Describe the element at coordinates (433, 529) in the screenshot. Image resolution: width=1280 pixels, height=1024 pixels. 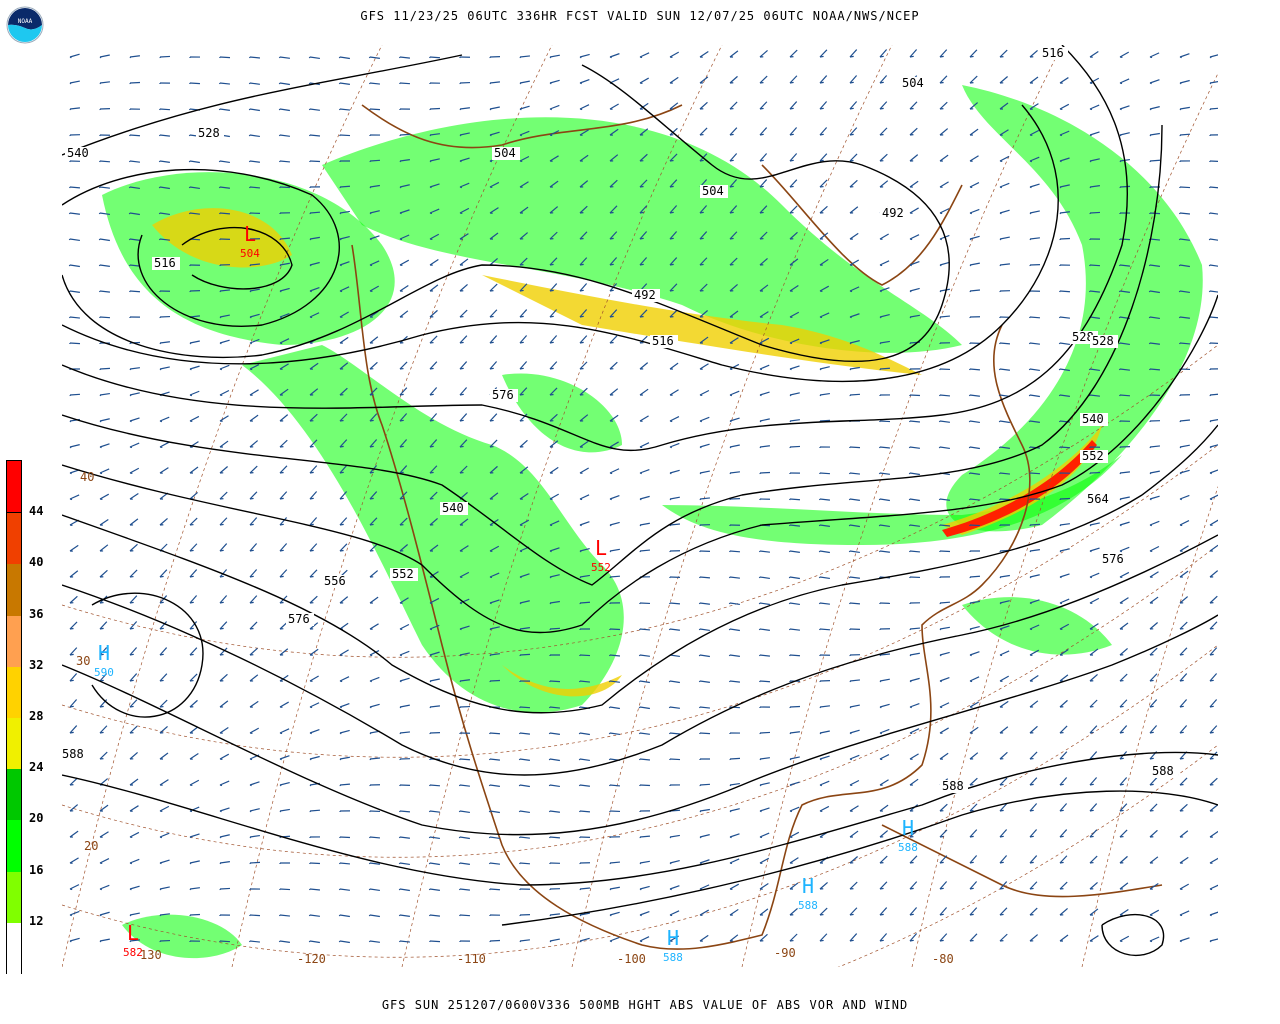
I see `vorticity-area` at that location.